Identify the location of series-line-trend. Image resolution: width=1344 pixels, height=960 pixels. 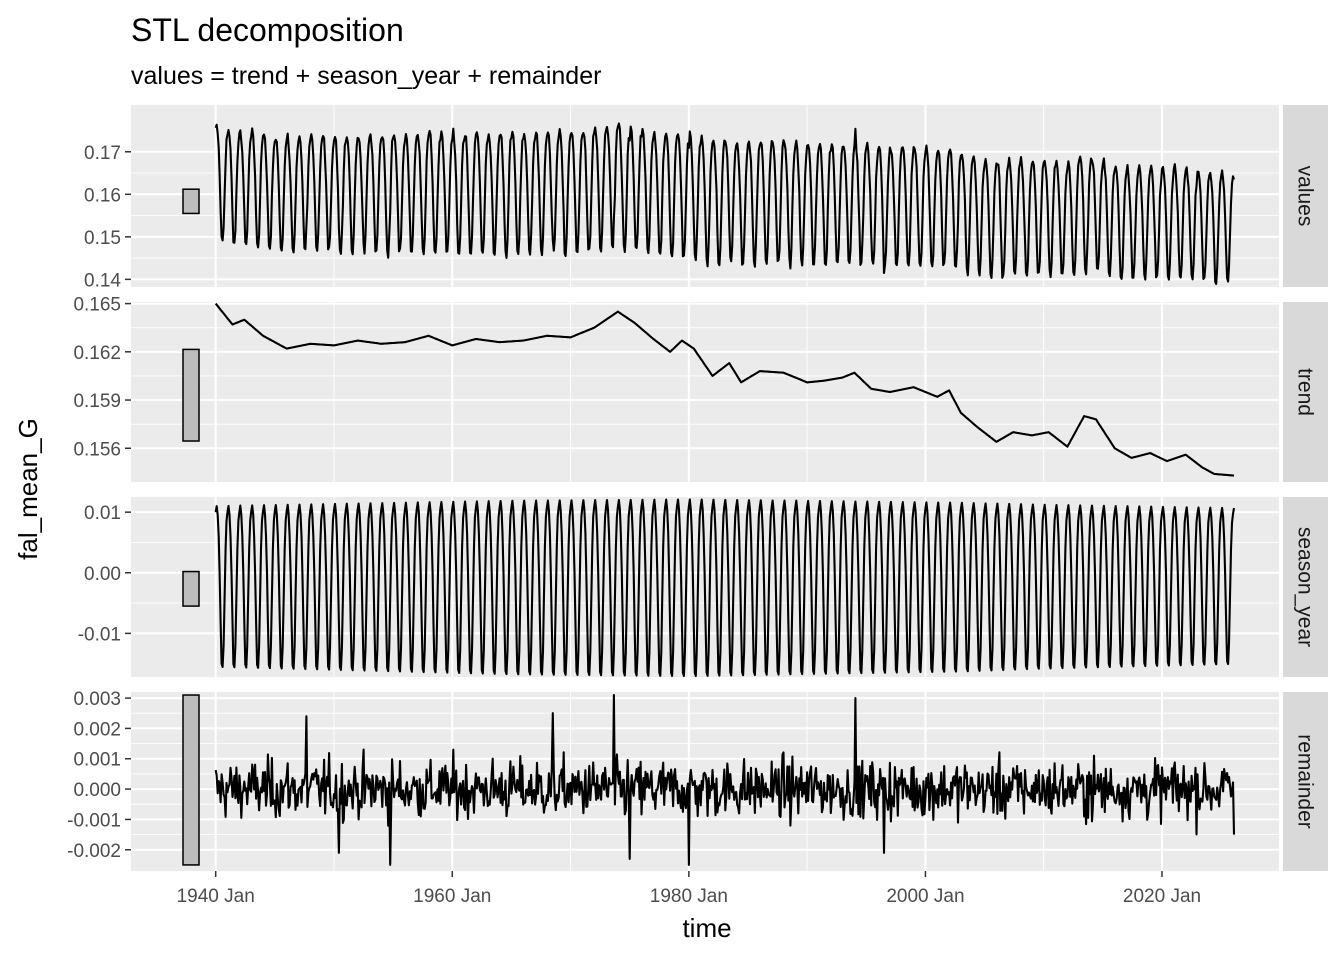
(724, 389).